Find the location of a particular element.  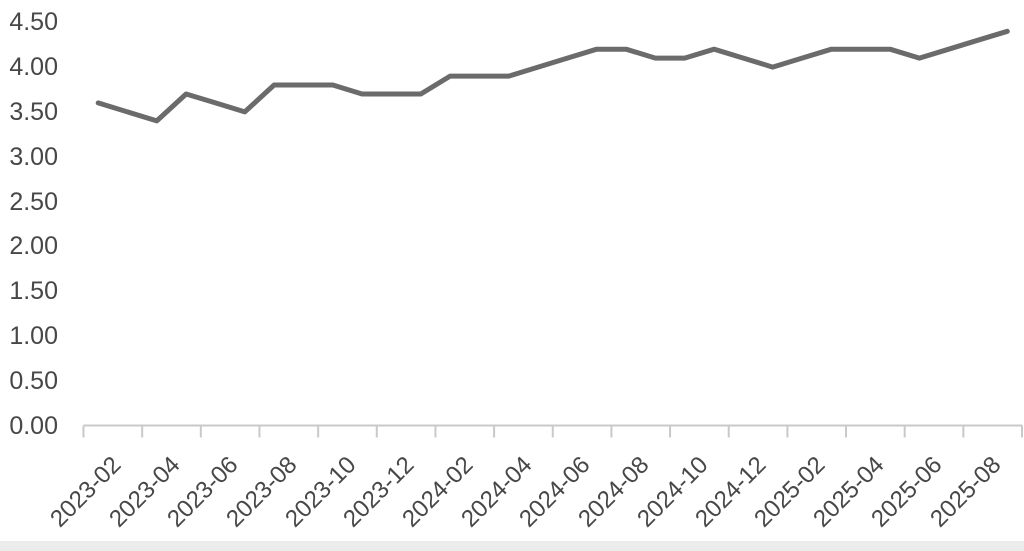

y-axis-label: 3.00 is located at coordinates (33, 156).